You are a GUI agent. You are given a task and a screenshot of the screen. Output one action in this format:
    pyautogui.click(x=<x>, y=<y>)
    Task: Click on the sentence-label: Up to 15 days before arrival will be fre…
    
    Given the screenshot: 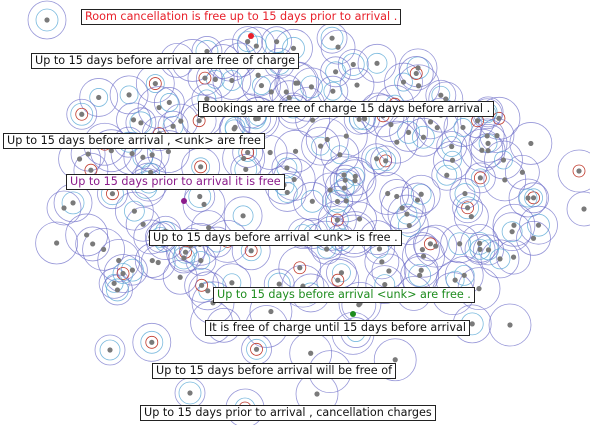 What is the action you would take?
    pyautogui.click(x=274, y=371)
    